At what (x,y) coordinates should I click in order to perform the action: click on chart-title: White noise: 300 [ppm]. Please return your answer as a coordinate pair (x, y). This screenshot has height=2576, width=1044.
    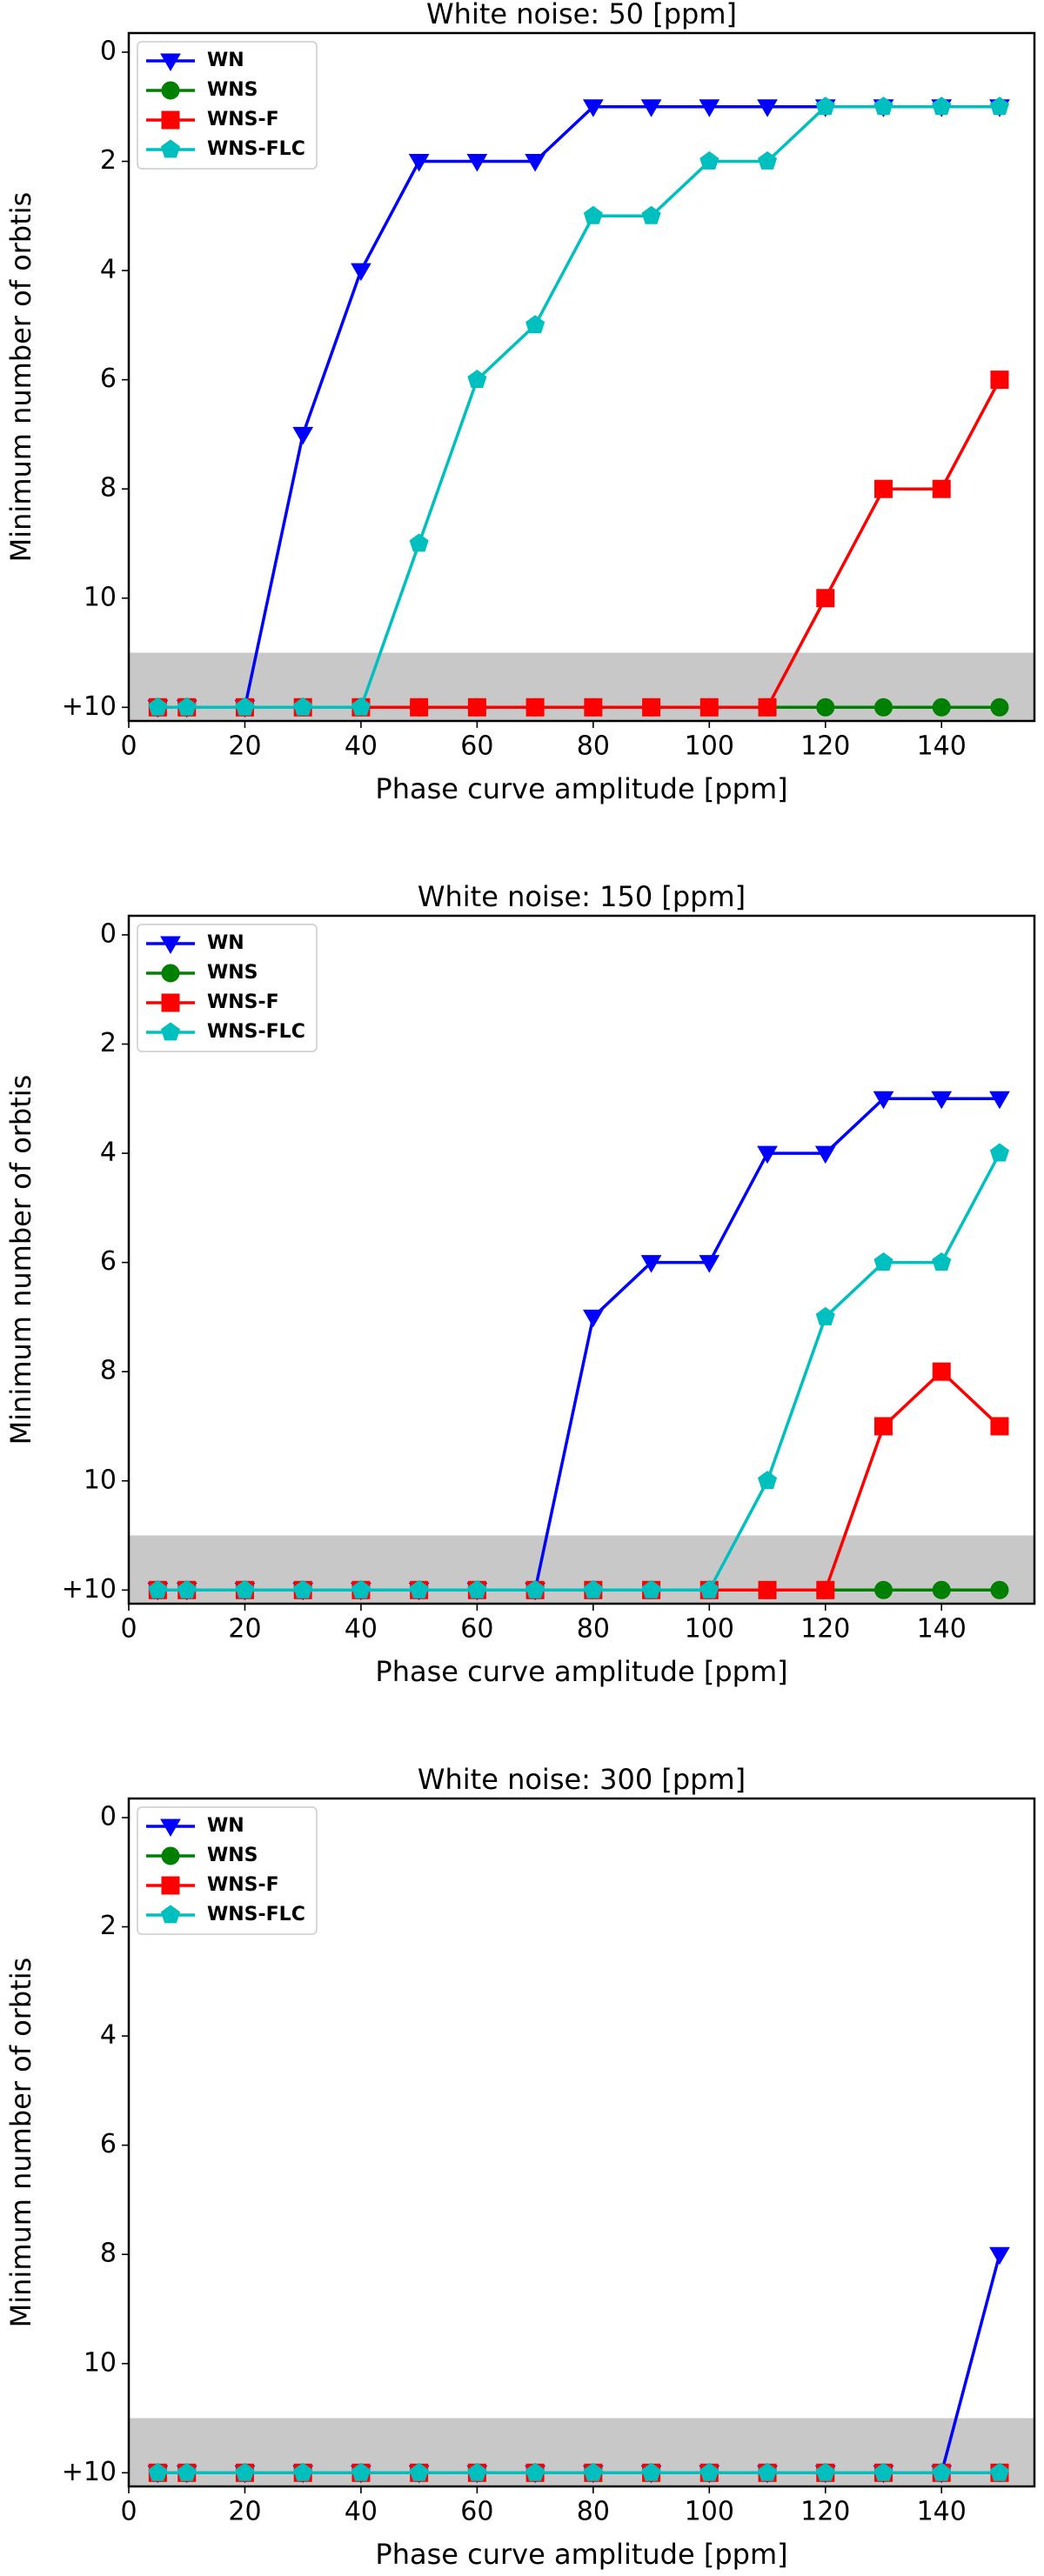
    Looking at the image, I should click on (582, 1779).